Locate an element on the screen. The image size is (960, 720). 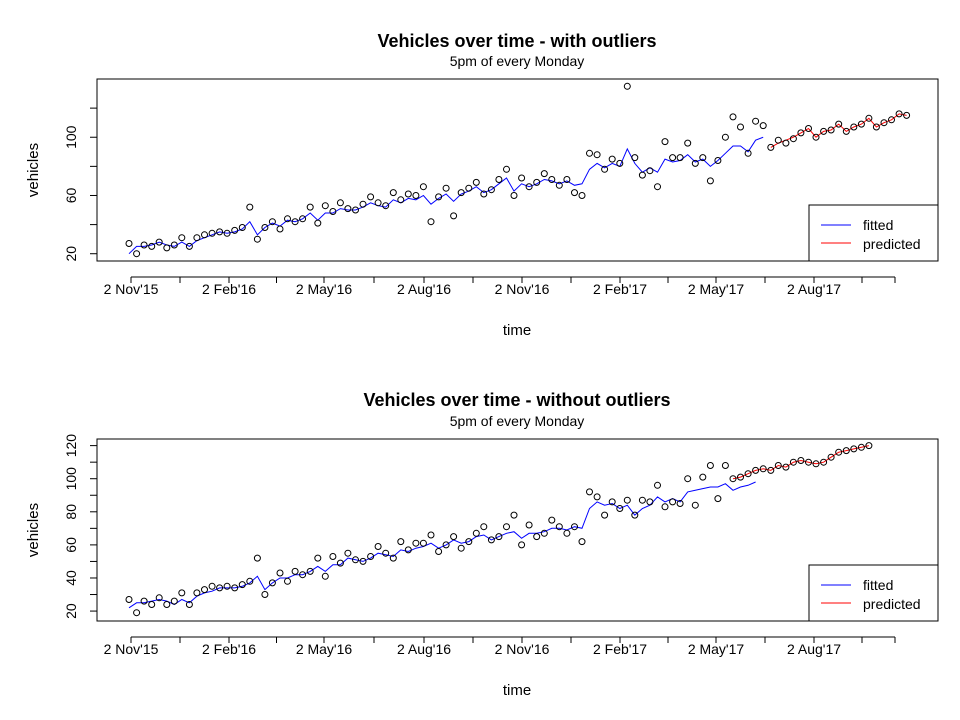
x-tick-label: 2 Nov'16 is located at coordinates (522, 289).